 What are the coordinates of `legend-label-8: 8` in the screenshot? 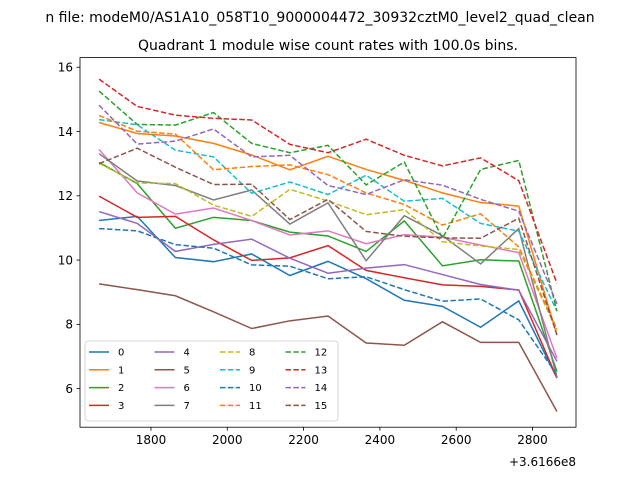 It's located at (252, 353).